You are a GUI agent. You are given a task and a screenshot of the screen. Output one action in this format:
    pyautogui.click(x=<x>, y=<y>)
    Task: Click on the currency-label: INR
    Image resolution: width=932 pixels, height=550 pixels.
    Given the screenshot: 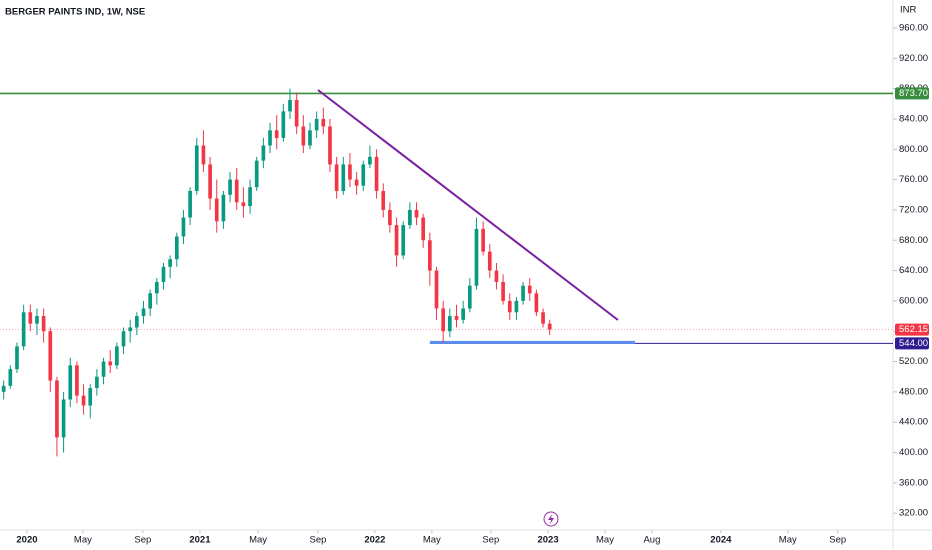 What is the action you would take?
    pyautogui.click(x=908, y=10)
    